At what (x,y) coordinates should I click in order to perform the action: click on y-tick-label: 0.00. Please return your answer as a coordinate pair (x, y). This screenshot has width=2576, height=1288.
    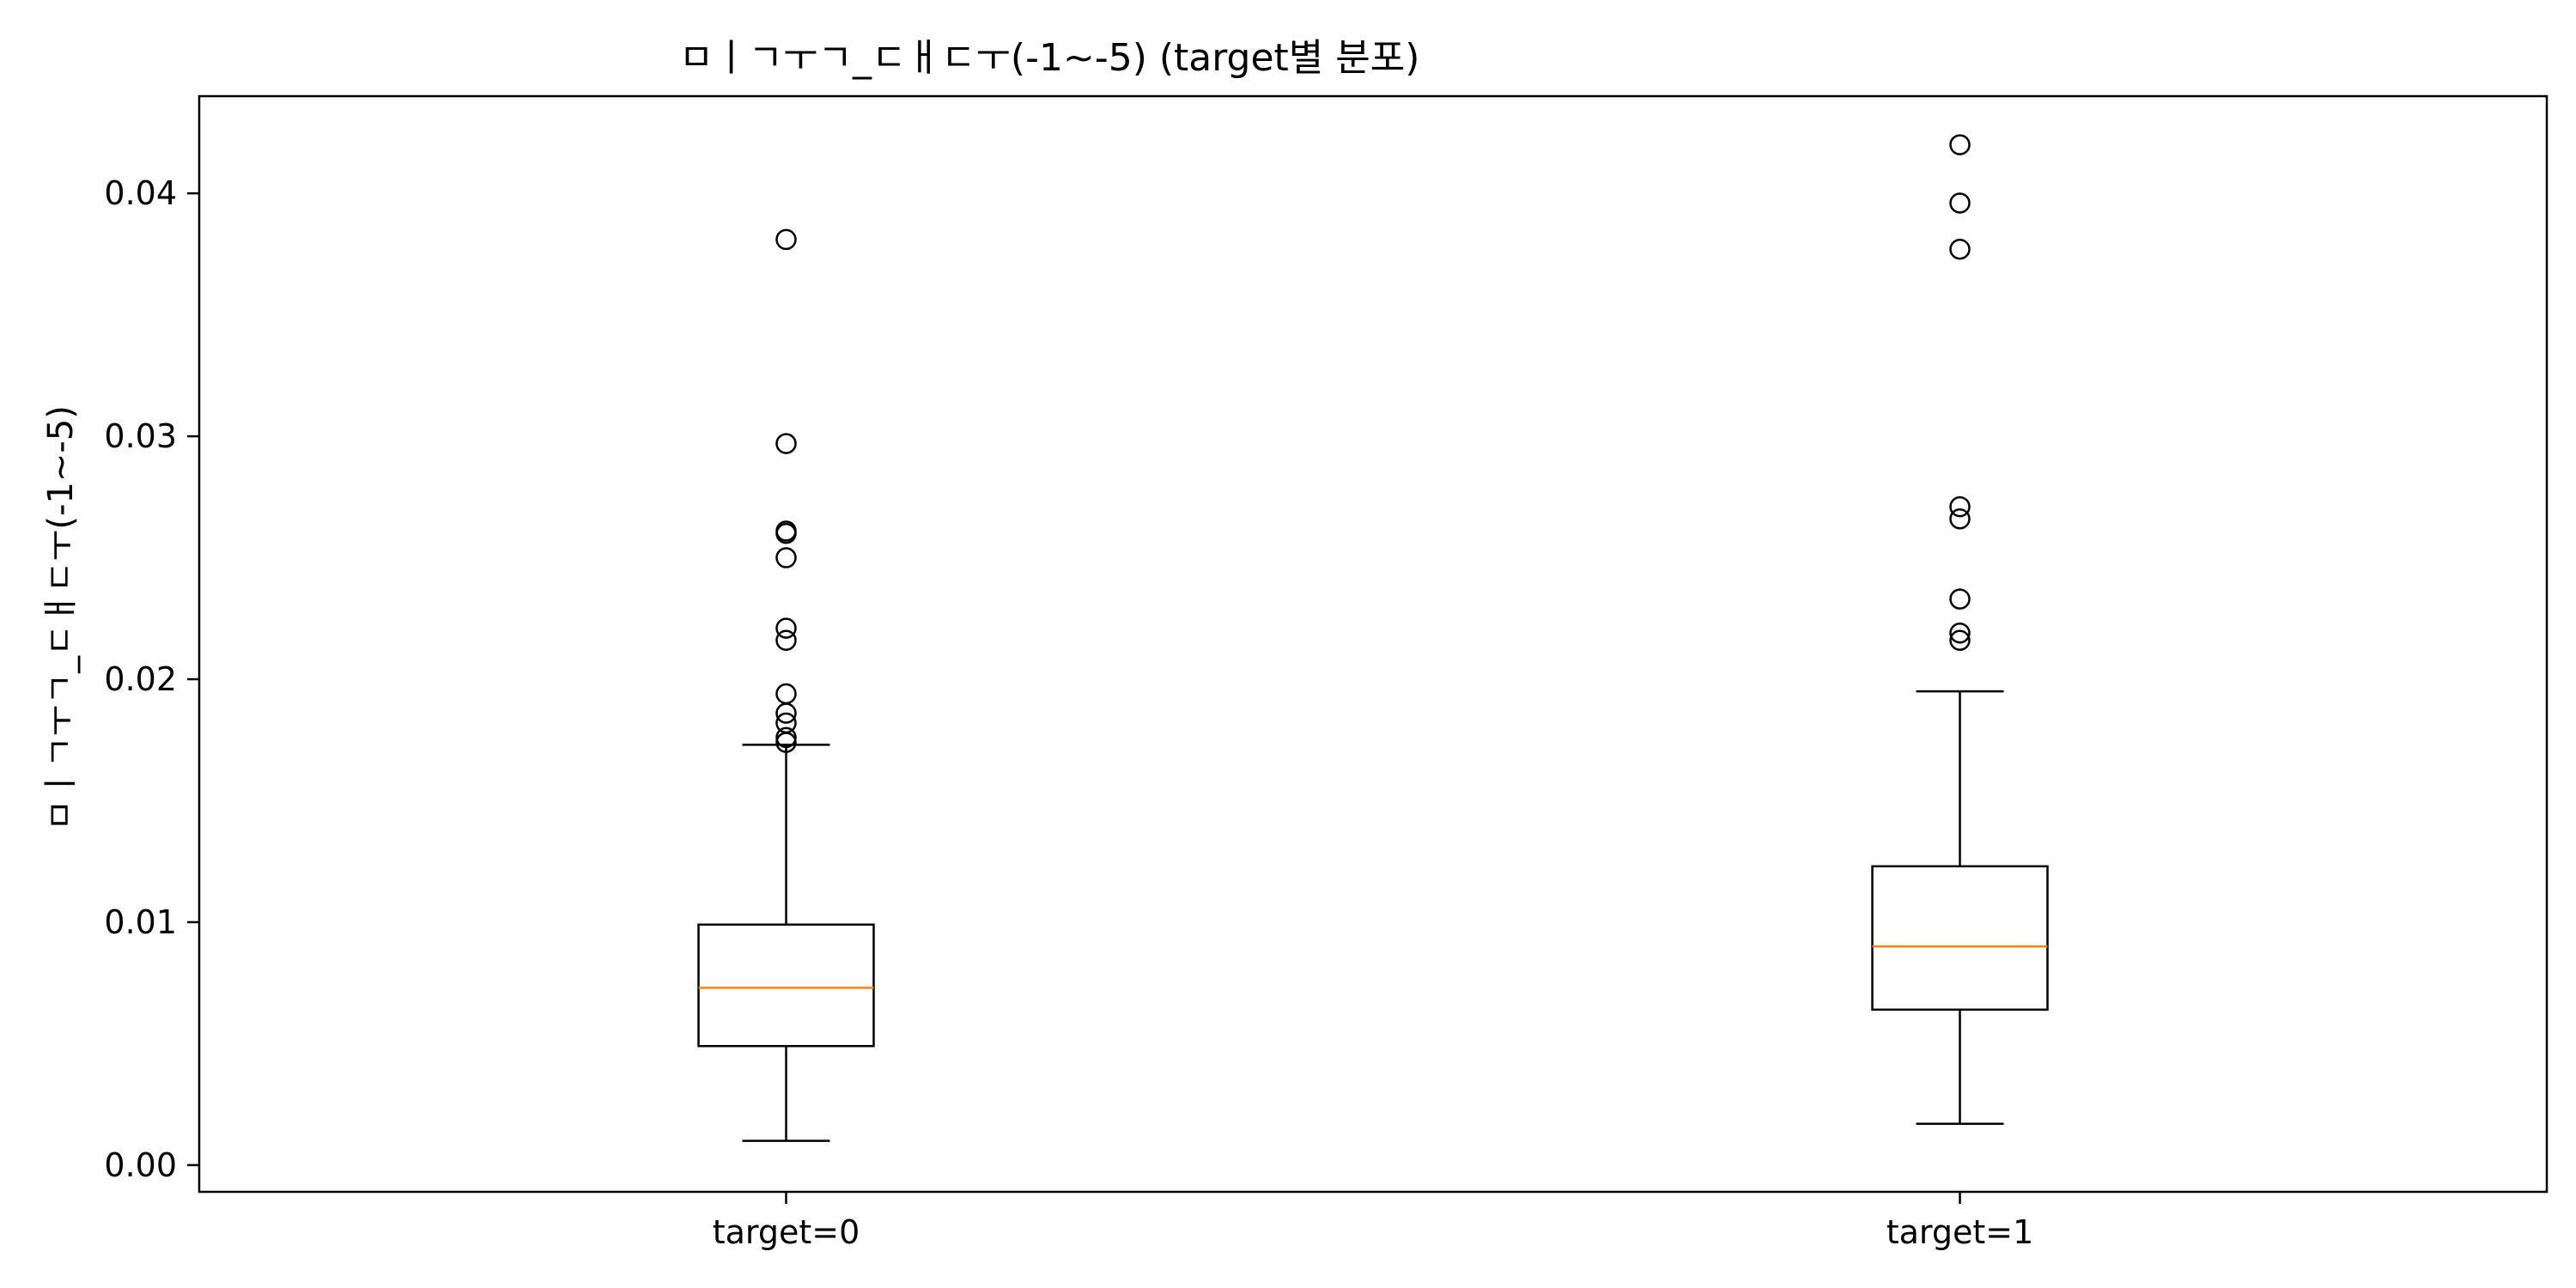
    Looking at the image, I should click on (140, 1165).